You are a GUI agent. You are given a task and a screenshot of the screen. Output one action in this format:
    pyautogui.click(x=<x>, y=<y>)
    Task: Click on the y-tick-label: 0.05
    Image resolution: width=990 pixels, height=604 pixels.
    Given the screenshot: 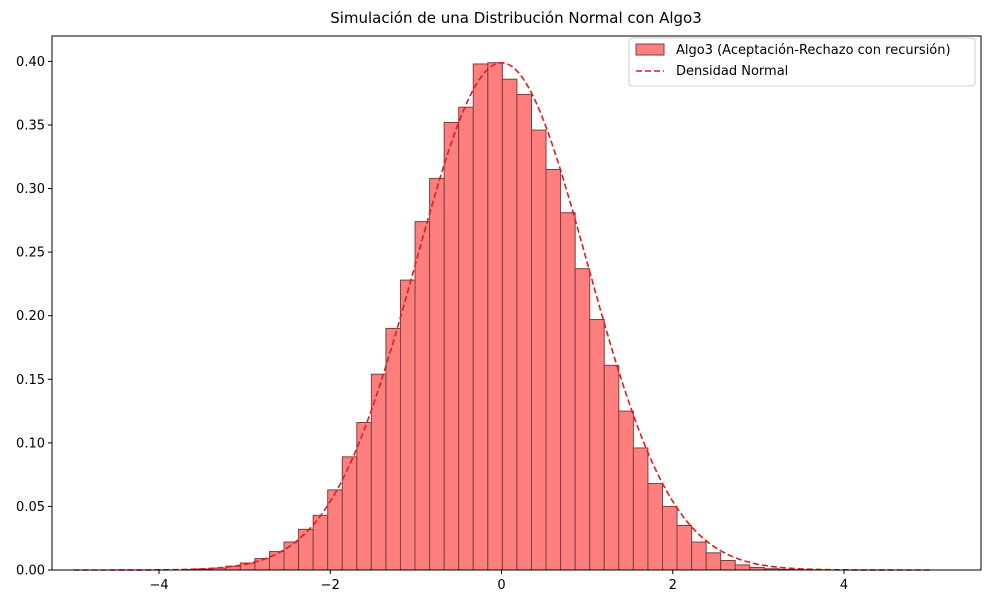 What is the action you would take?
    pyautogui.click(x=30, y=507)
    